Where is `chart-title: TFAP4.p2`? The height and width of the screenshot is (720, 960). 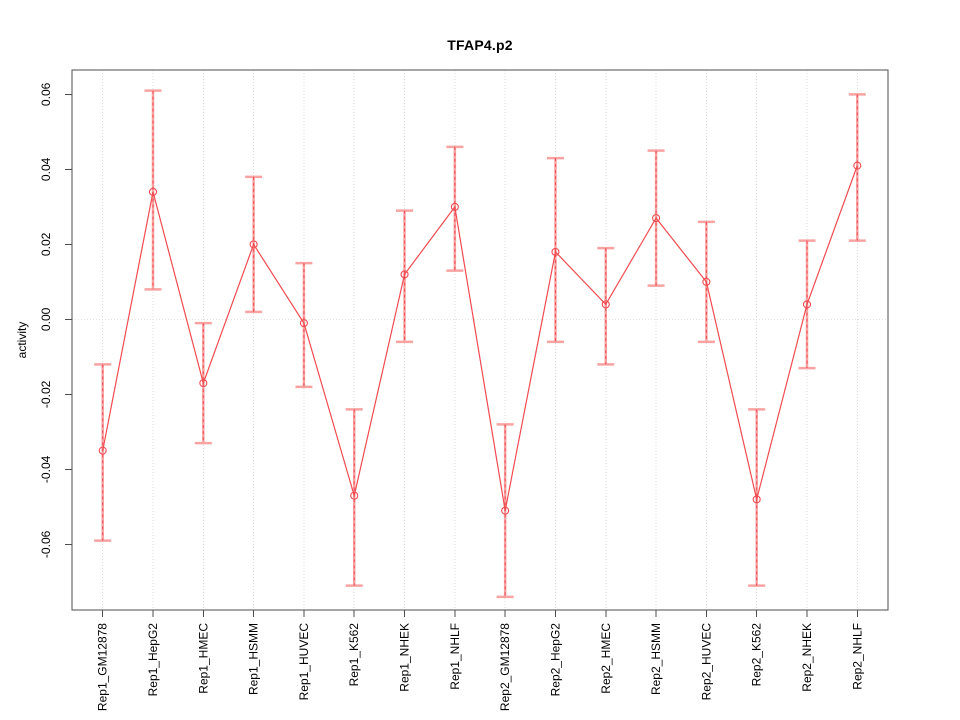
chart-title: TFAP4.p2 is located at coordinates (480, 45).